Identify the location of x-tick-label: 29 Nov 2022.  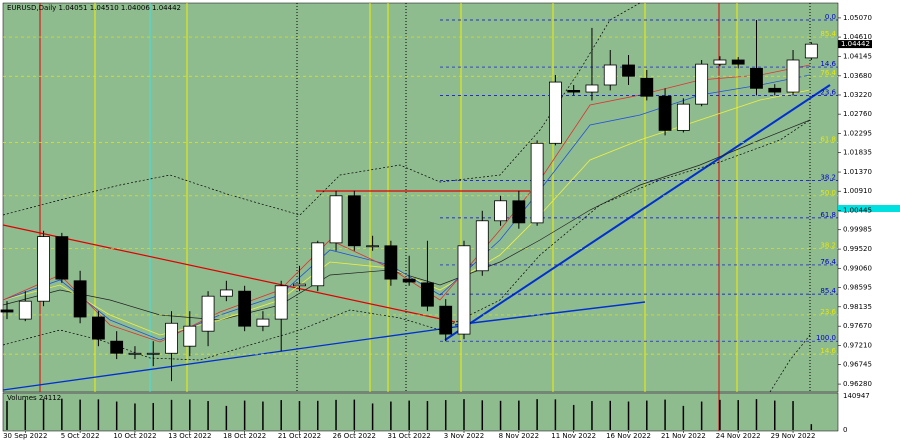
(793, 436).